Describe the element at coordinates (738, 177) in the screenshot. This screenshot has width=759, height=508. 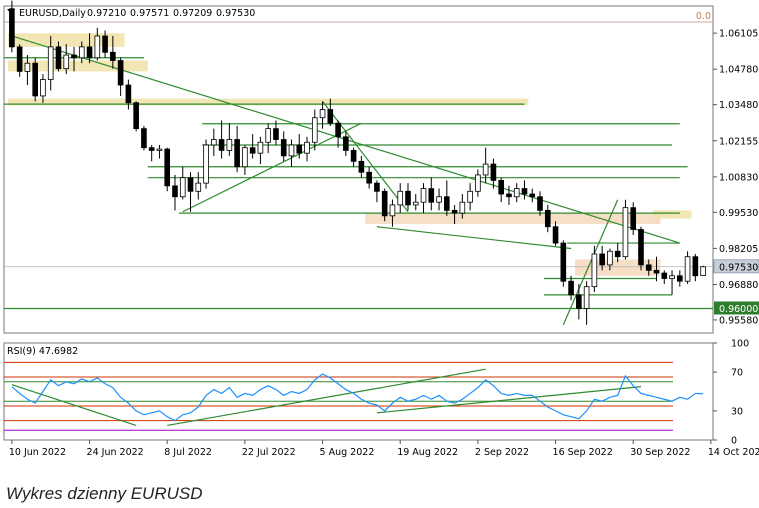
I see `y-tick-label: 1.00830` at that location.